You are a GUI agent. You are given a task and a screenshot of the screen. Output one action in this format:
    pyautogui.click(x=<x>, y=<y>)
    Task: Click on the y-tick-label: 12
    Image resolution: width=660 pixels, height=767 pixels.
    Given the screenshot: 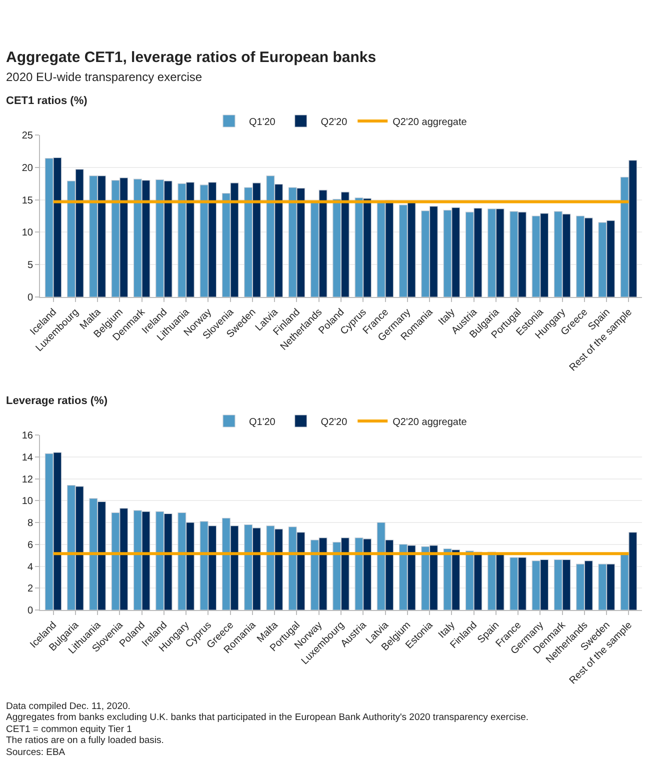 What is the action you would take?
    pyautogui.click(x=28, y=480)
    